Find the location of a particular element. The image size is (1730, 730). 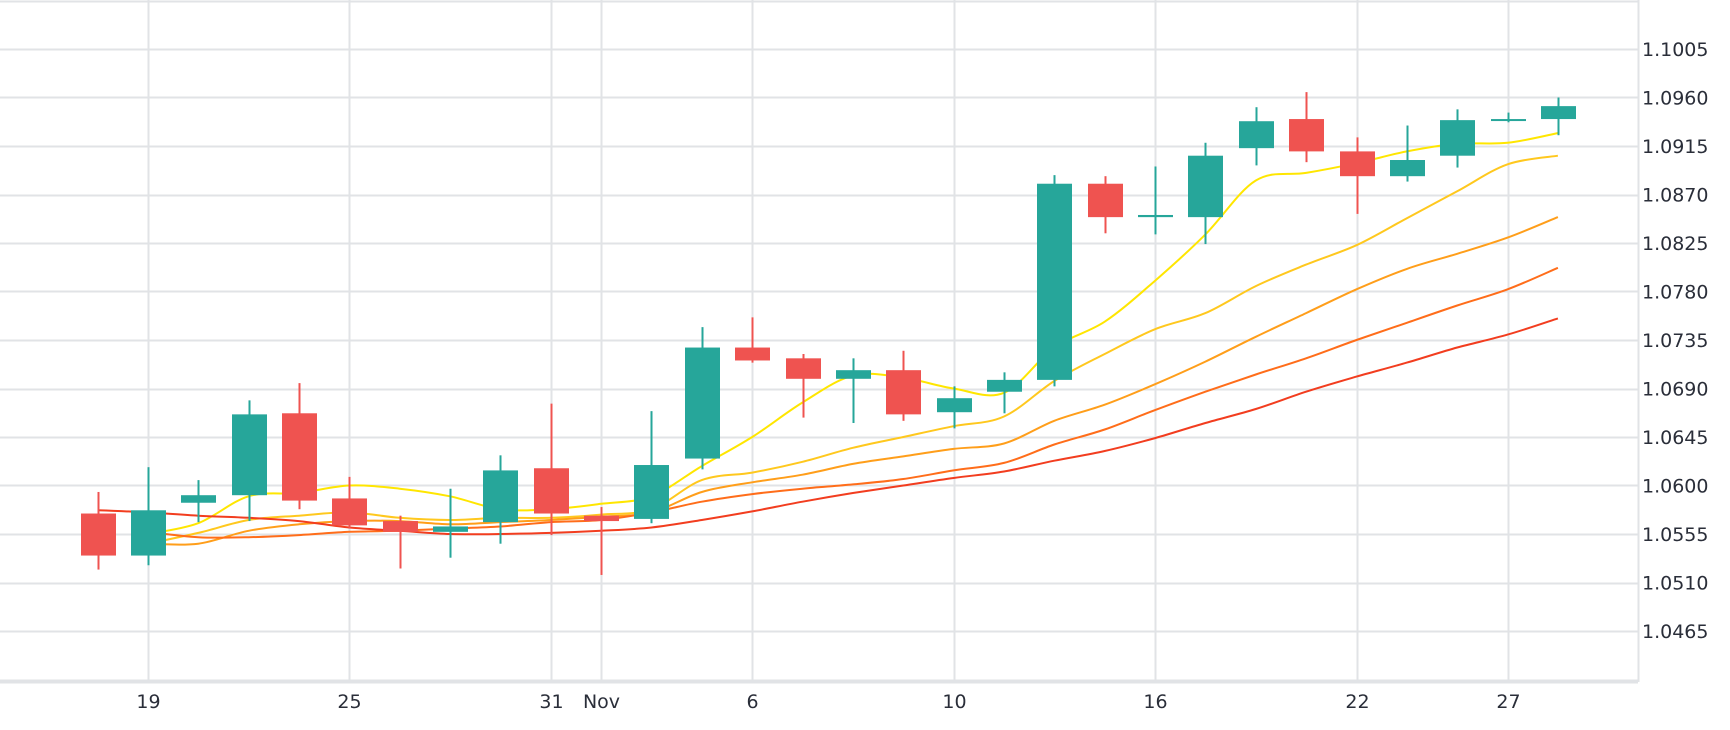

y-tick-label: 1.0825 is located at coordinates (1675, 244).